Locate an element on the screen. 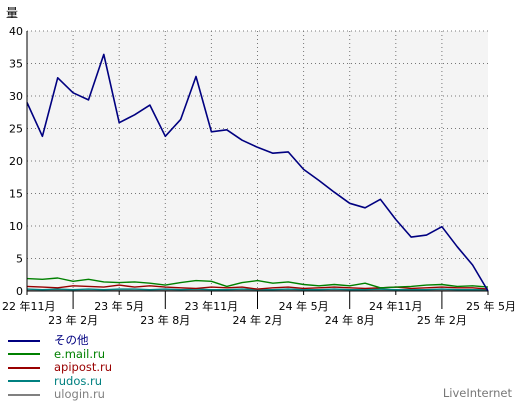 This screenshot has width=520, height=405. x-tick-label: 25 年 5月 is located at coordinates (491, 306).